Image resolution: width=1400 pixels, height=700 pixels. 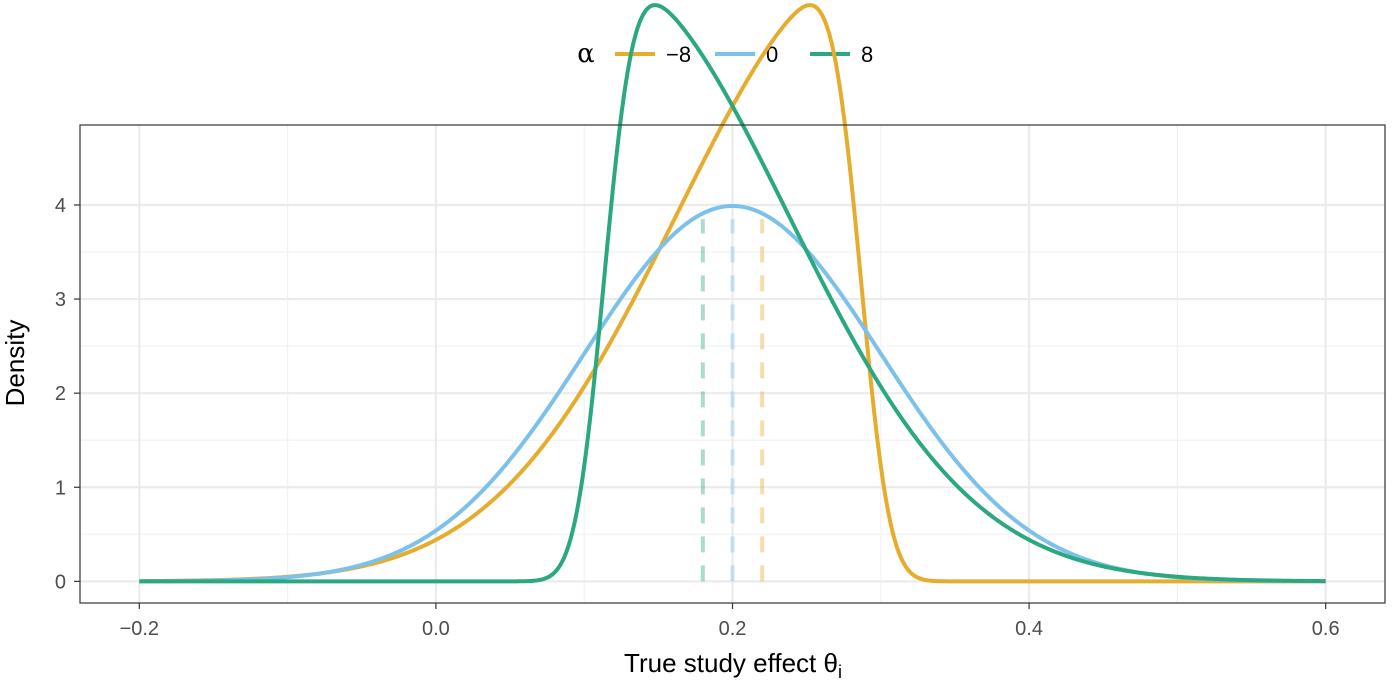 I want to click on x-tick-label: 0.2, so click(x=733, y=629).